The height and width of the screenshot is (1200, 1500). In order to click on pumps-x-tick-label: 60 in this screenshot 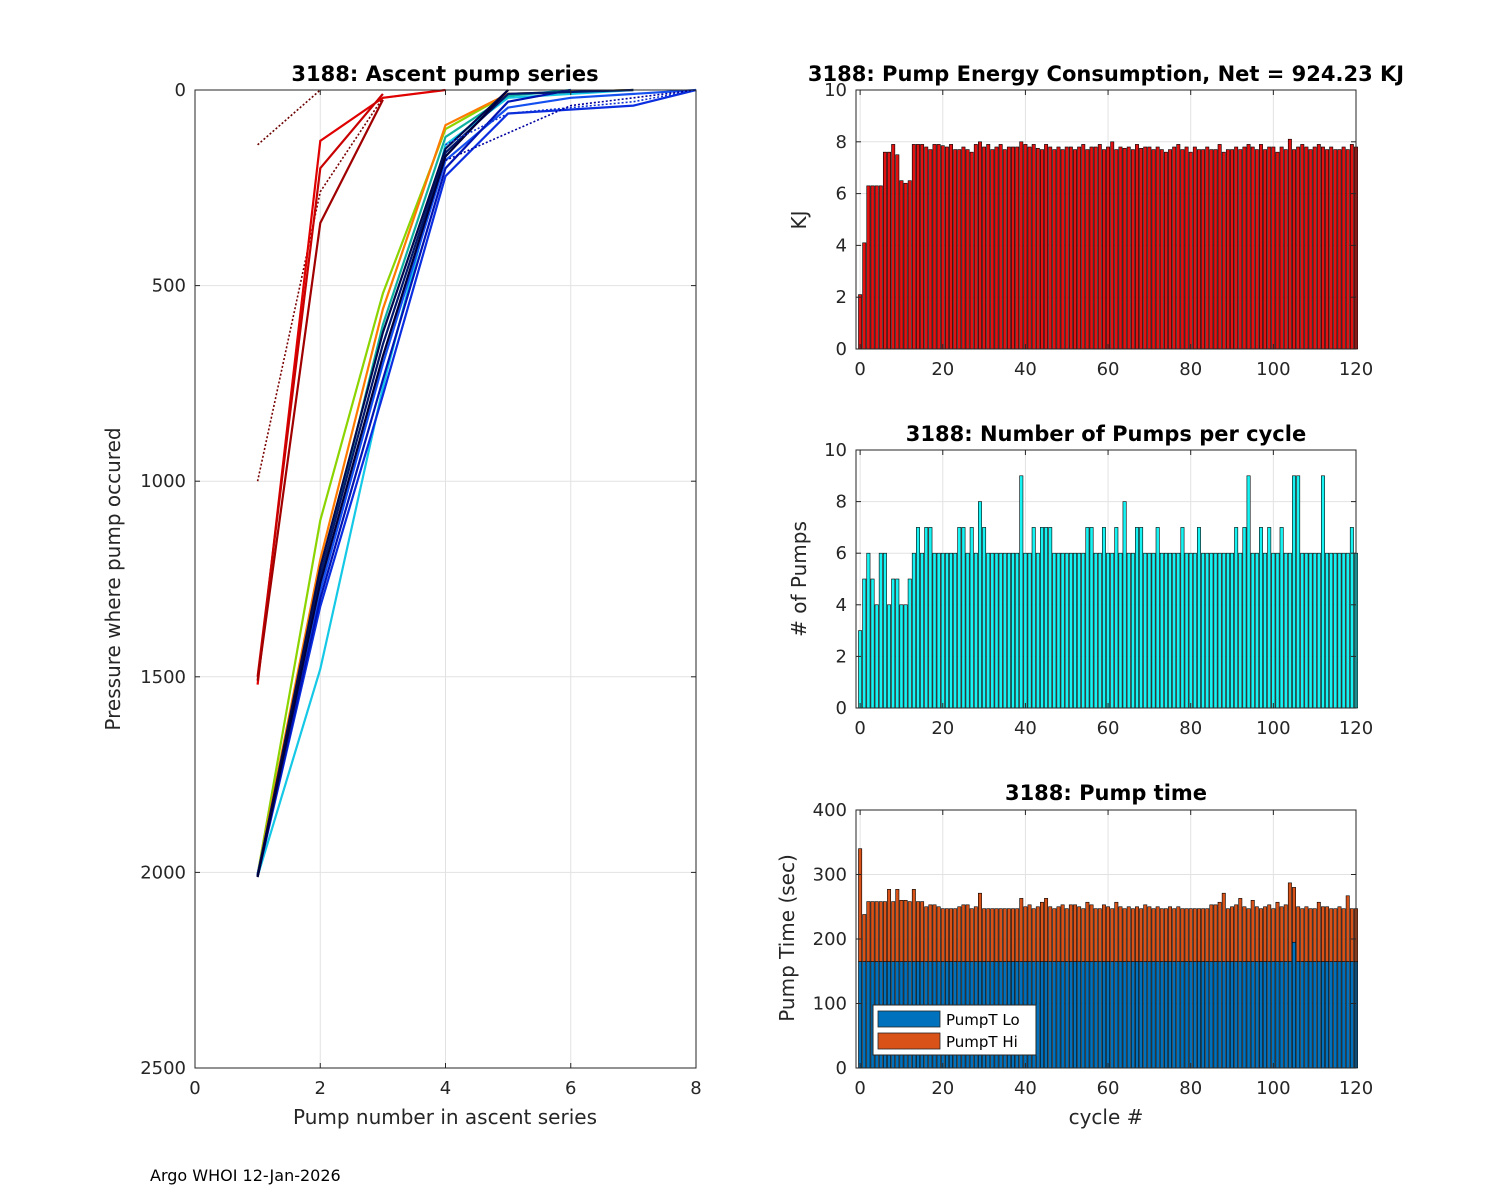, I will do `click(1108, 728)`.